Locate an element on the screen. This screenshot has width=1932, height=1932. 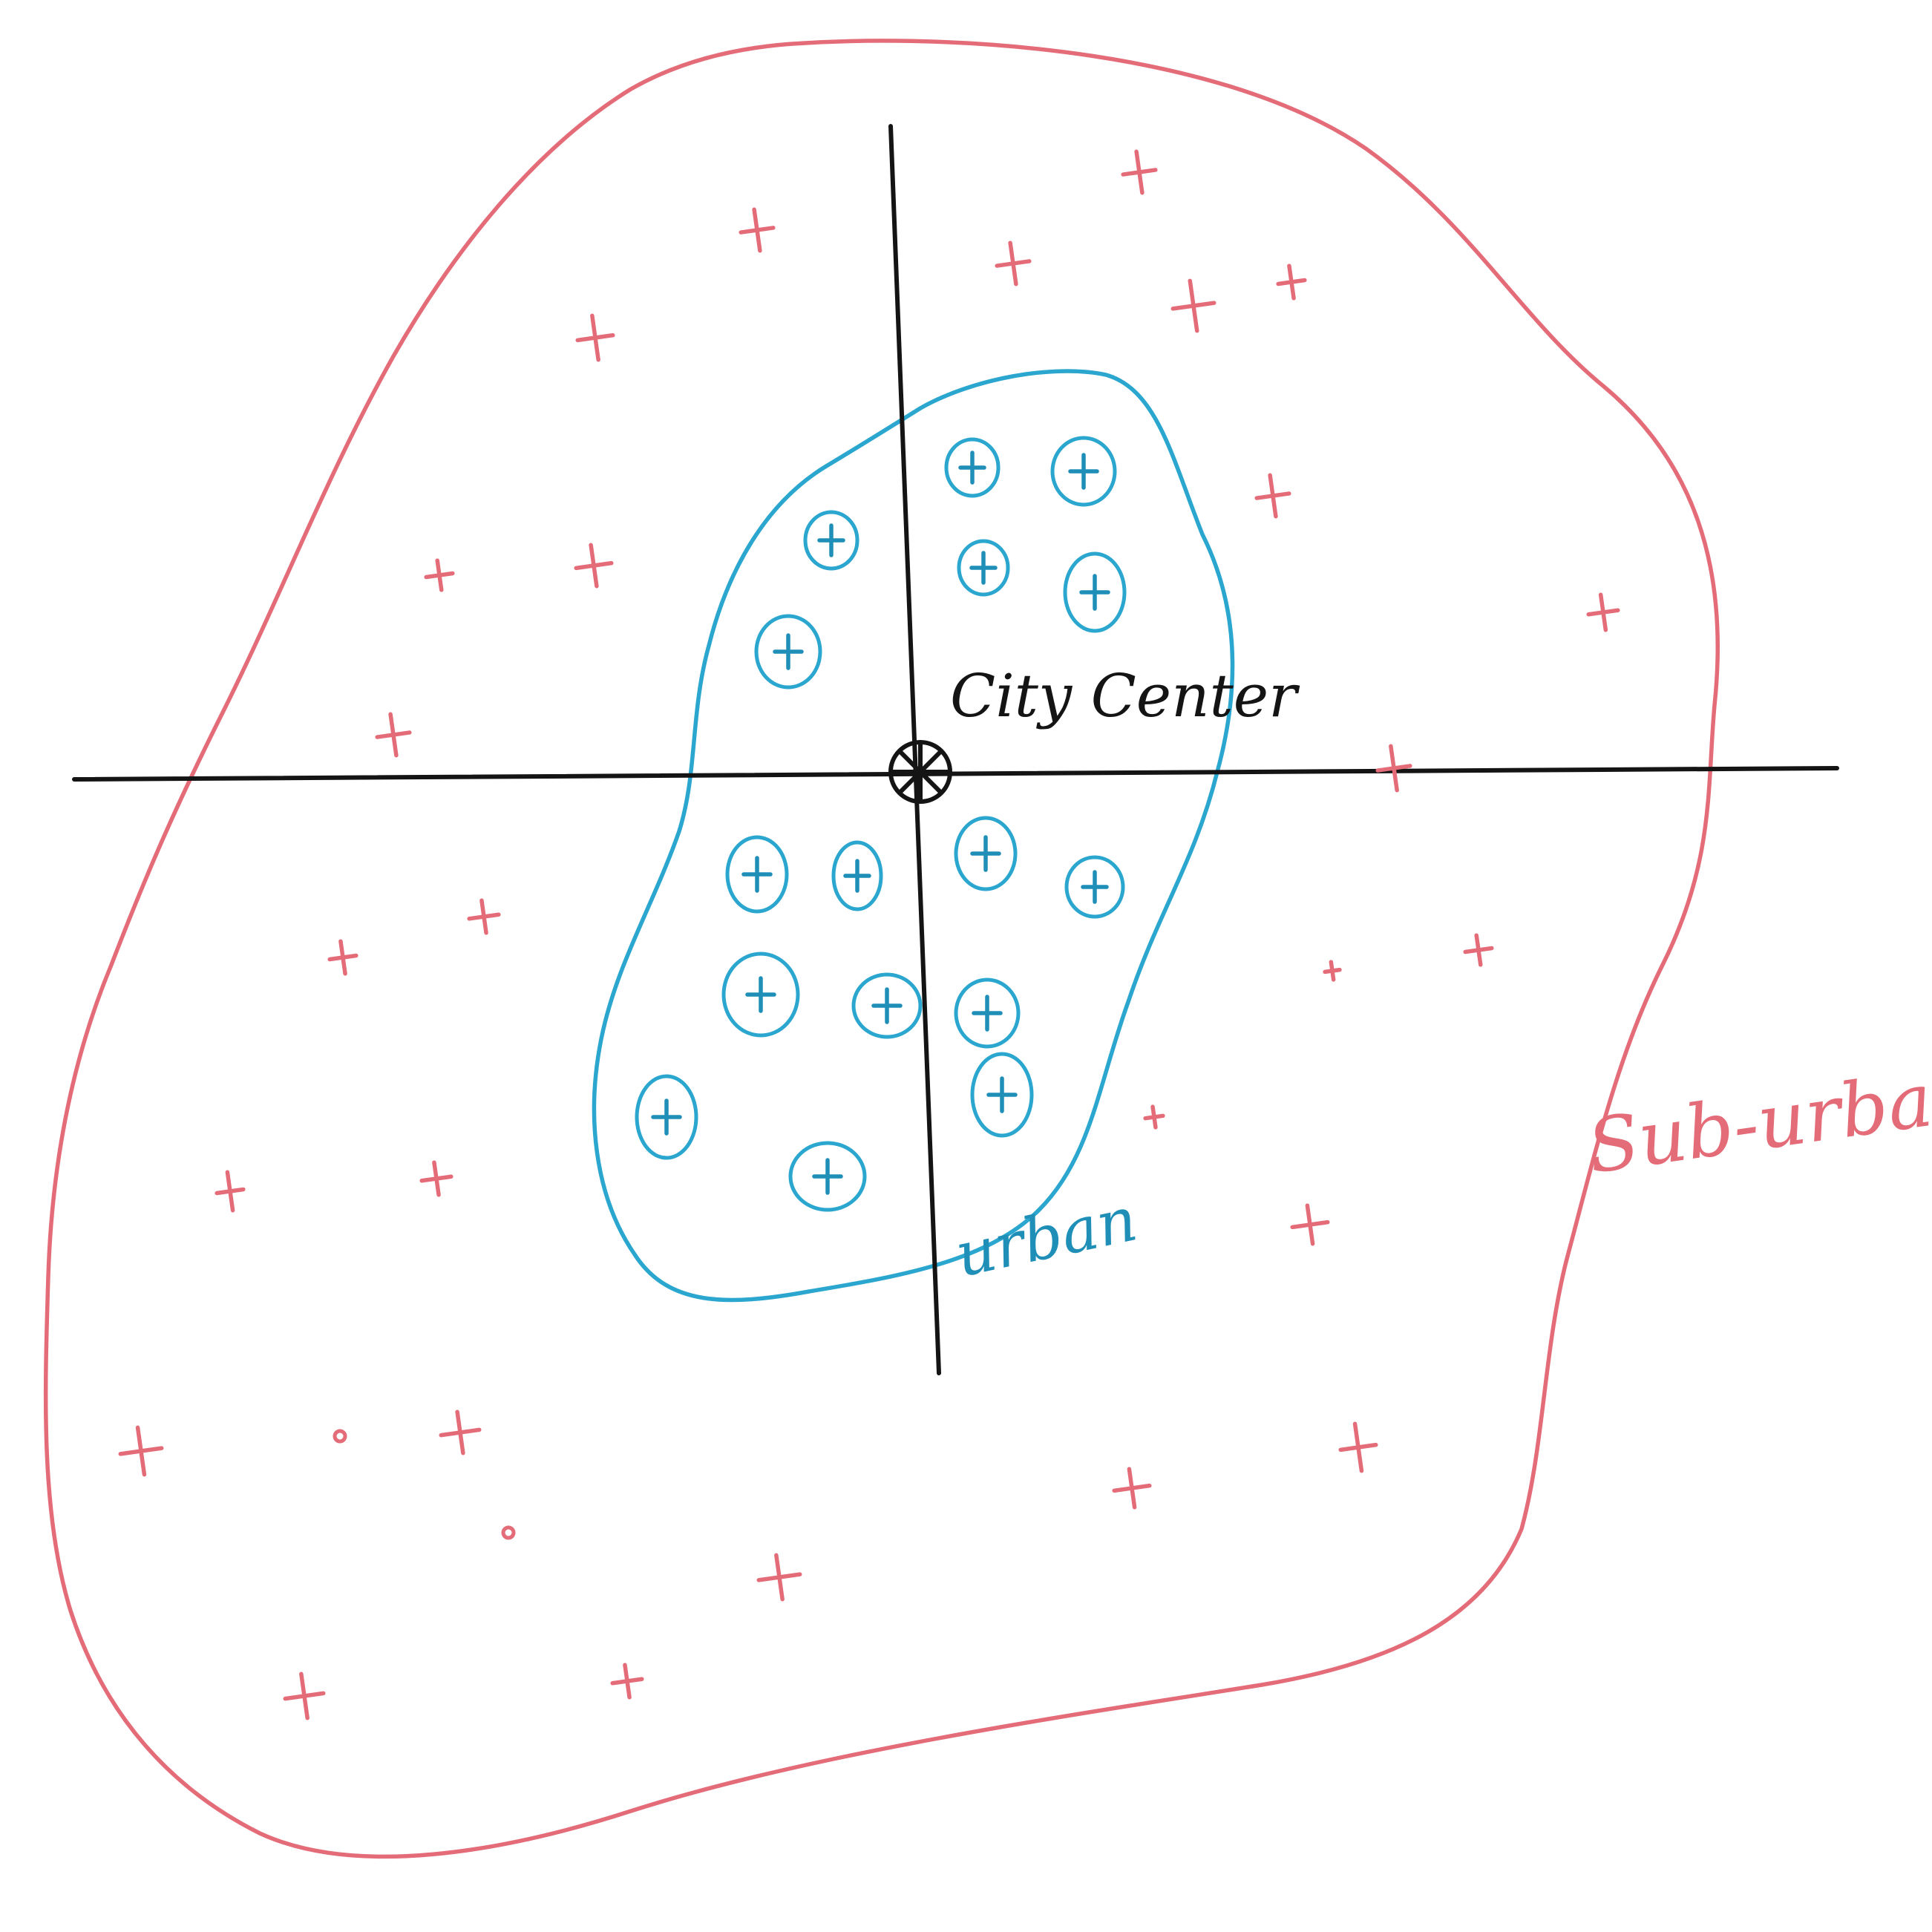
urban-markers is located at coordinates (881, 824).